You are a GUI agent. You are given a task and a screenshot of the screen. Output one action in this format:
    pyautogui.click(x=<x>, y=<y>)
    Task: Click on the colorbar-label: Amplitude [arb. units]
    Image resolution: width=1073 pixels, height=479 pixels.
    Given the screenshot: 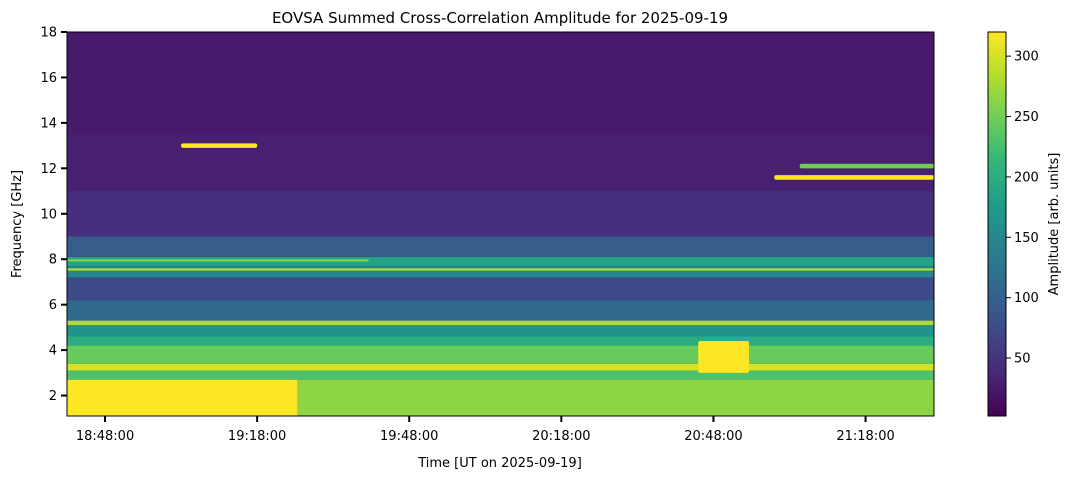 What is the action you would take?
    pyautogui.click(x=1054, y=224)
    